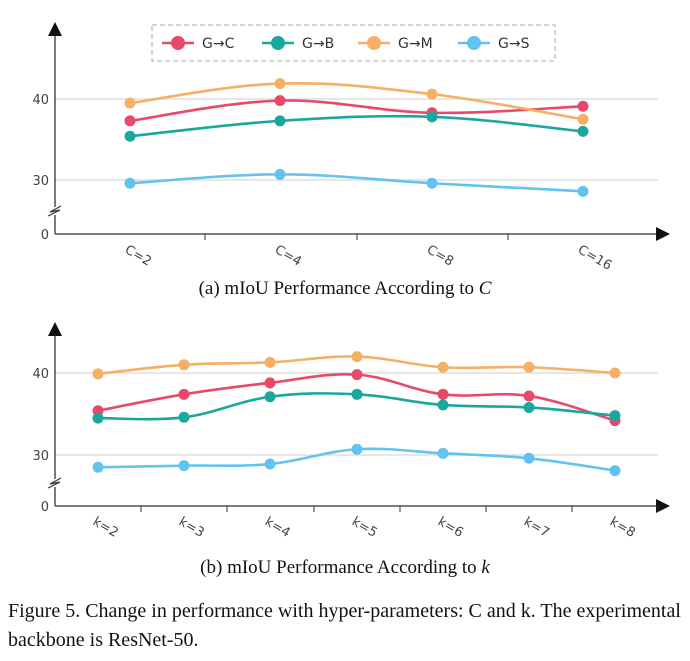 The height and width of the screenshot is (661, 690). Describe the element at coordinates (415, 44) in the screenshot. I see `legend-label: G→M` at that location.